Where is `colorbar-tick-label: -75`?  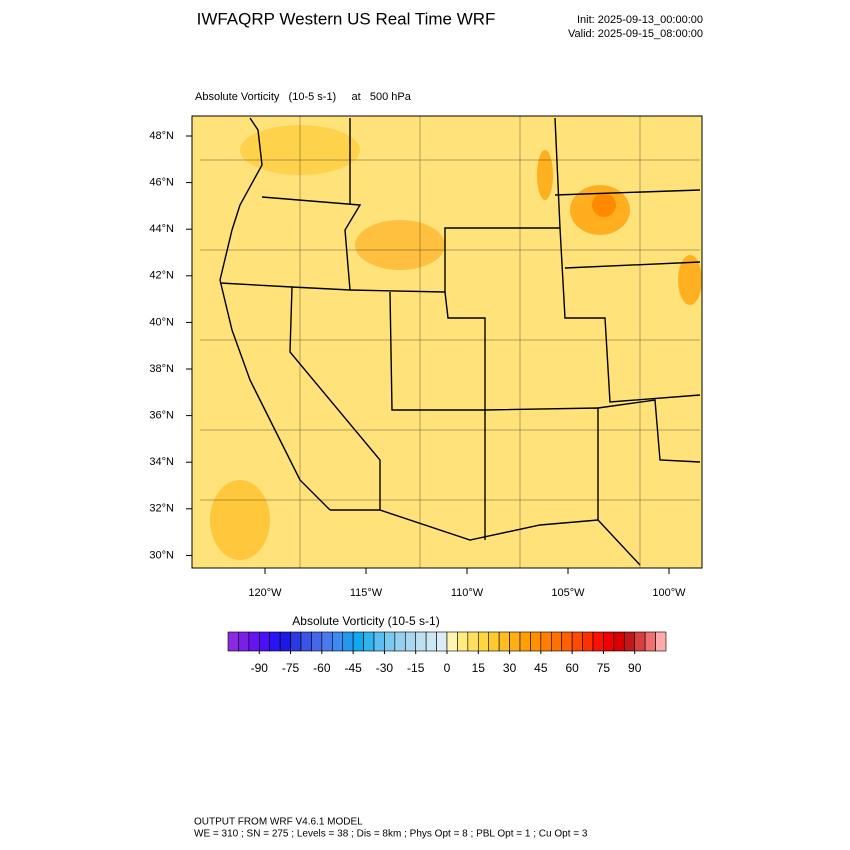
colorbar-tick-label: -75 is located at coordinates (291, 668).